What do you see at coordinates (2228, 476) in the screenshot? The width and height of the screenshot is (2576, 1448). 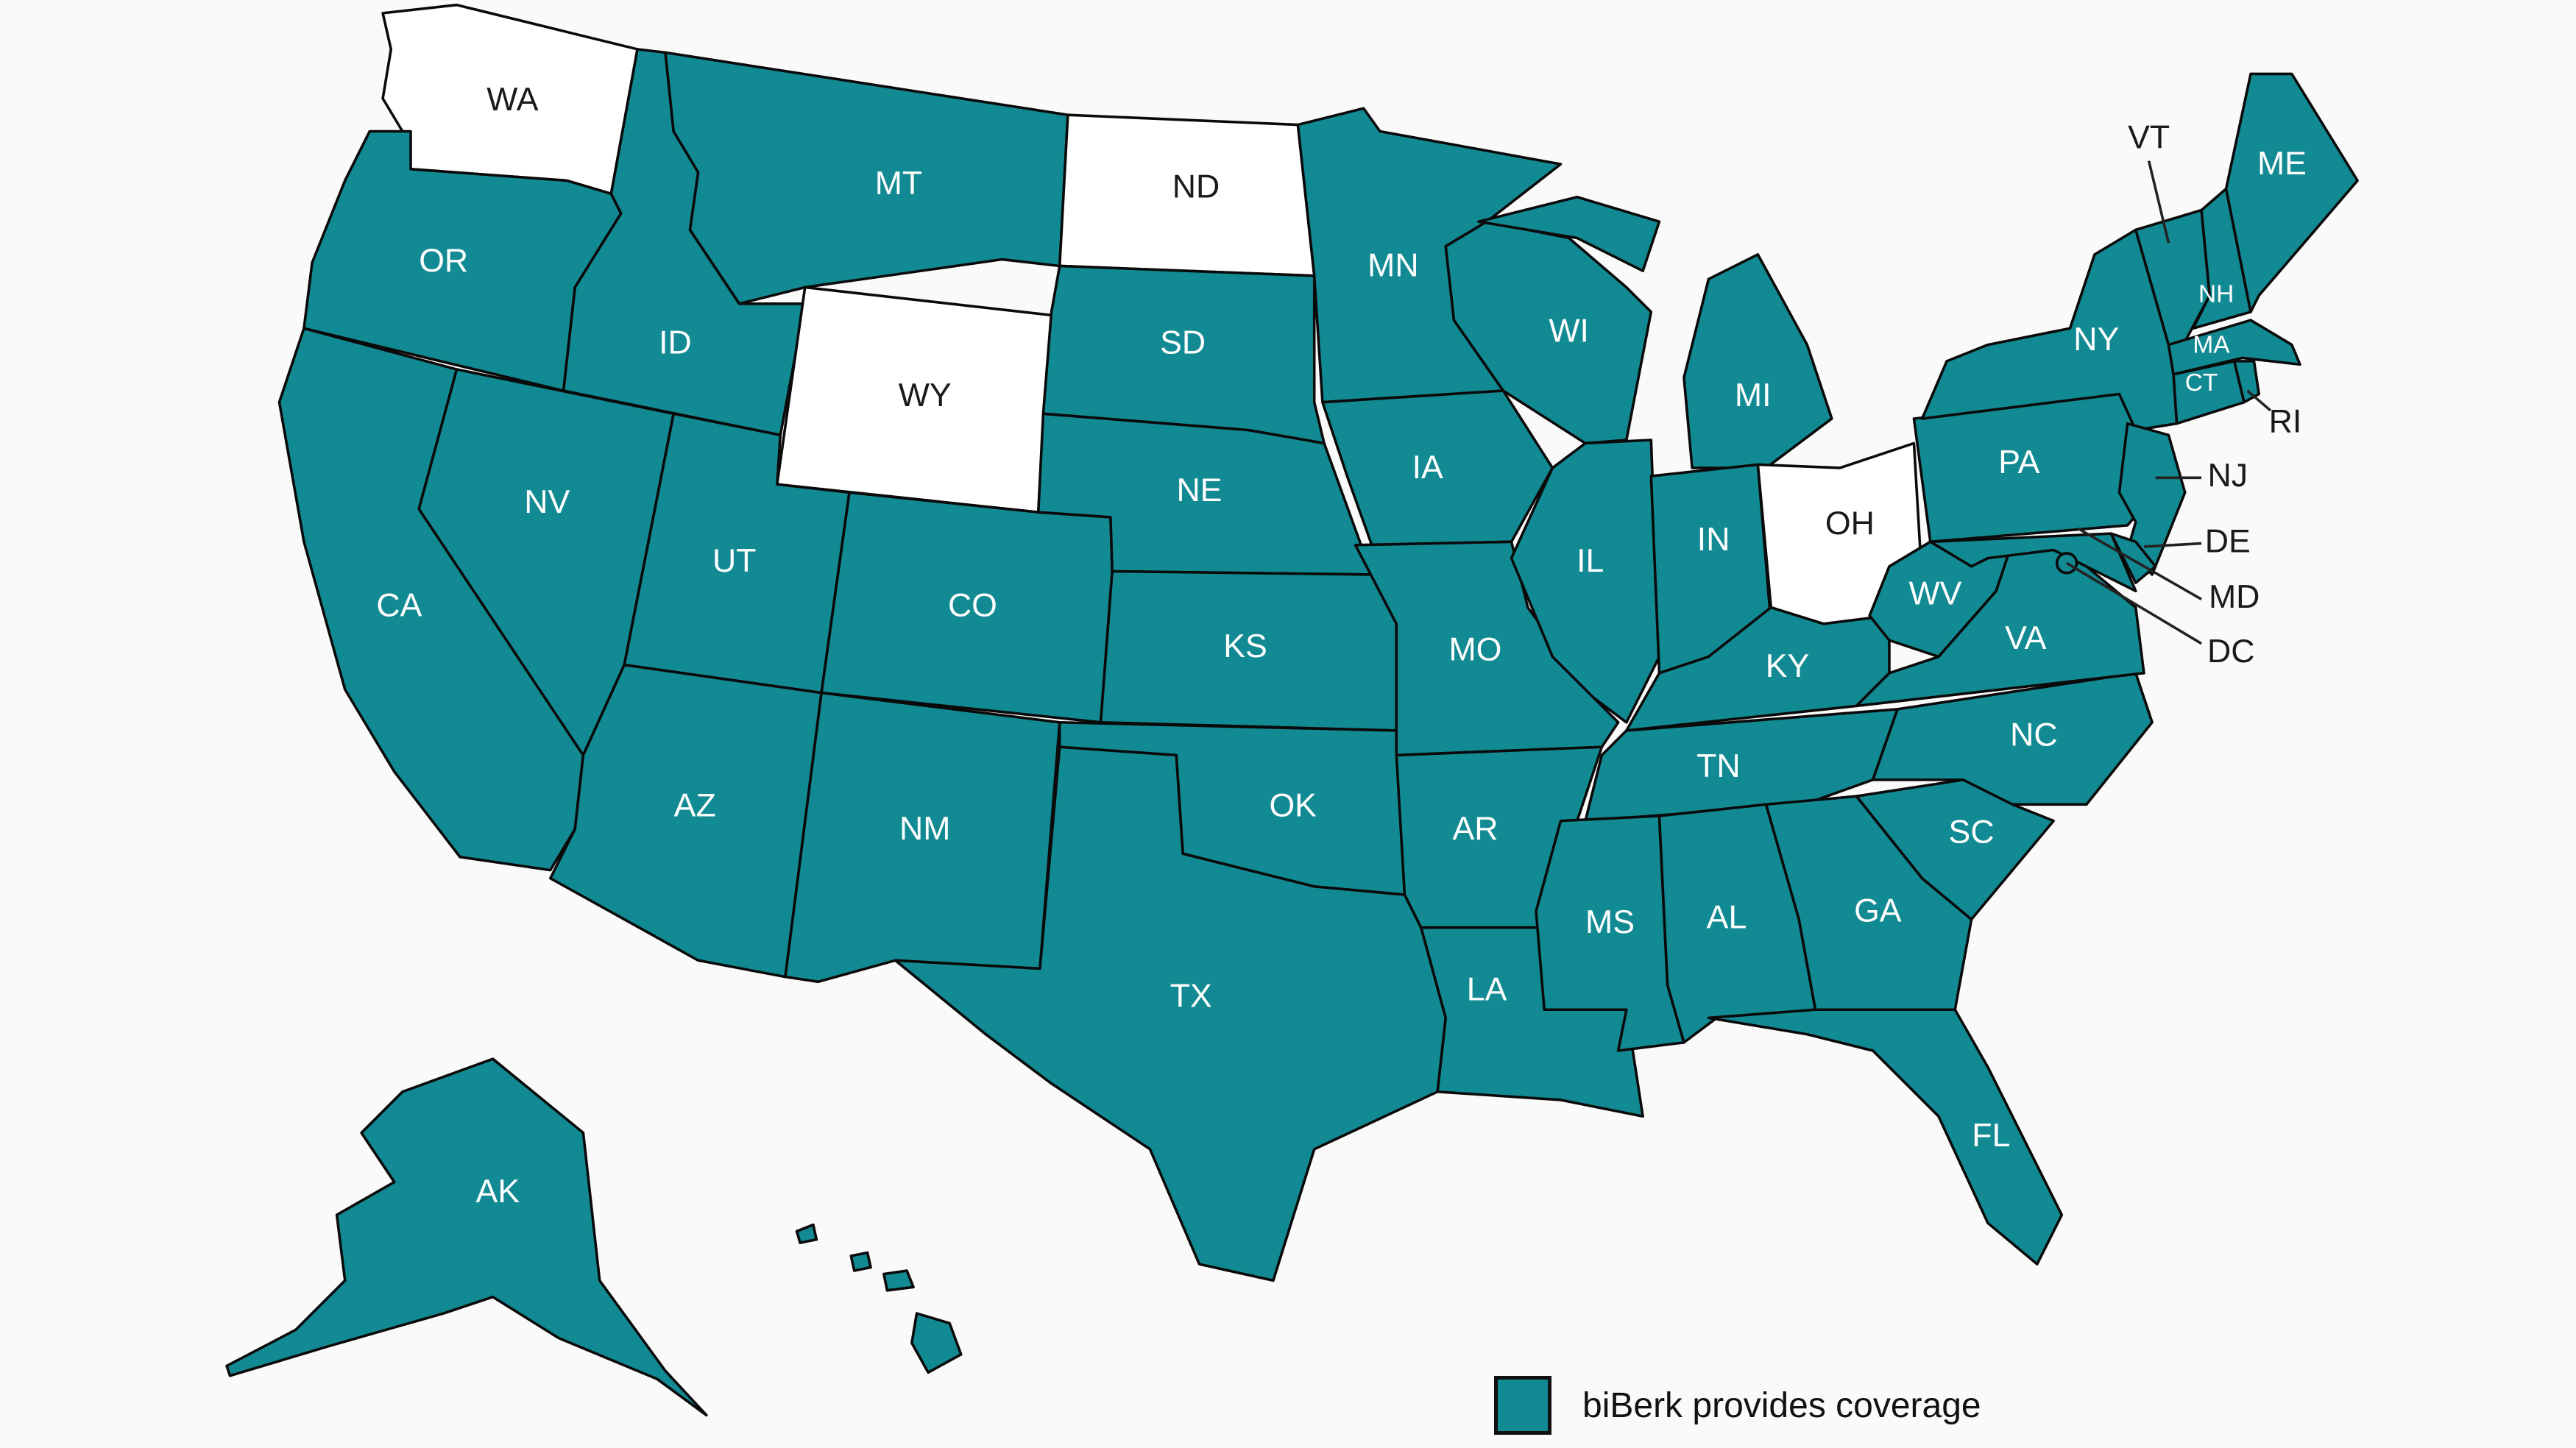 I see `state-label-nj: NJ` at bounding box center [2228, 476].